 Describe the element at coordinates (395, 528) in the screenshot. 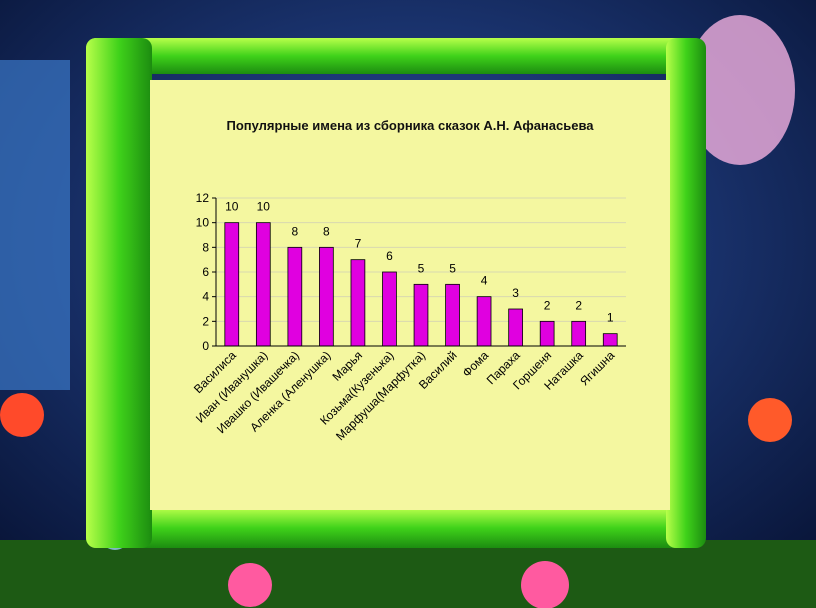

I see `frame-bottom` at that location.